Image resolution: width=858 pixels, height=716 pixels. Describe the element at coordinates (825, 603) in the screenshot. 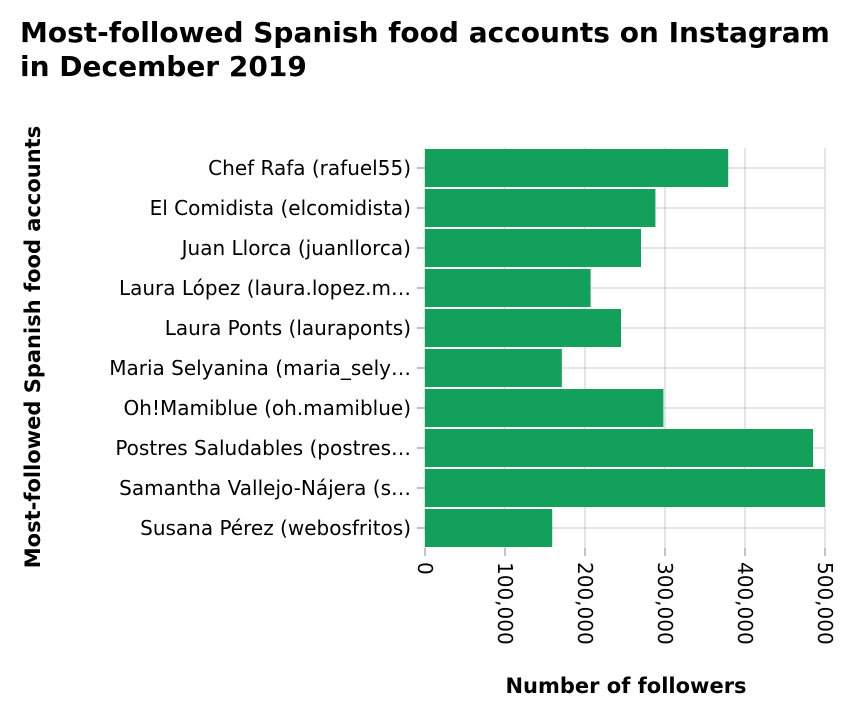

I see `x-tick-label: 500,000` at that location.